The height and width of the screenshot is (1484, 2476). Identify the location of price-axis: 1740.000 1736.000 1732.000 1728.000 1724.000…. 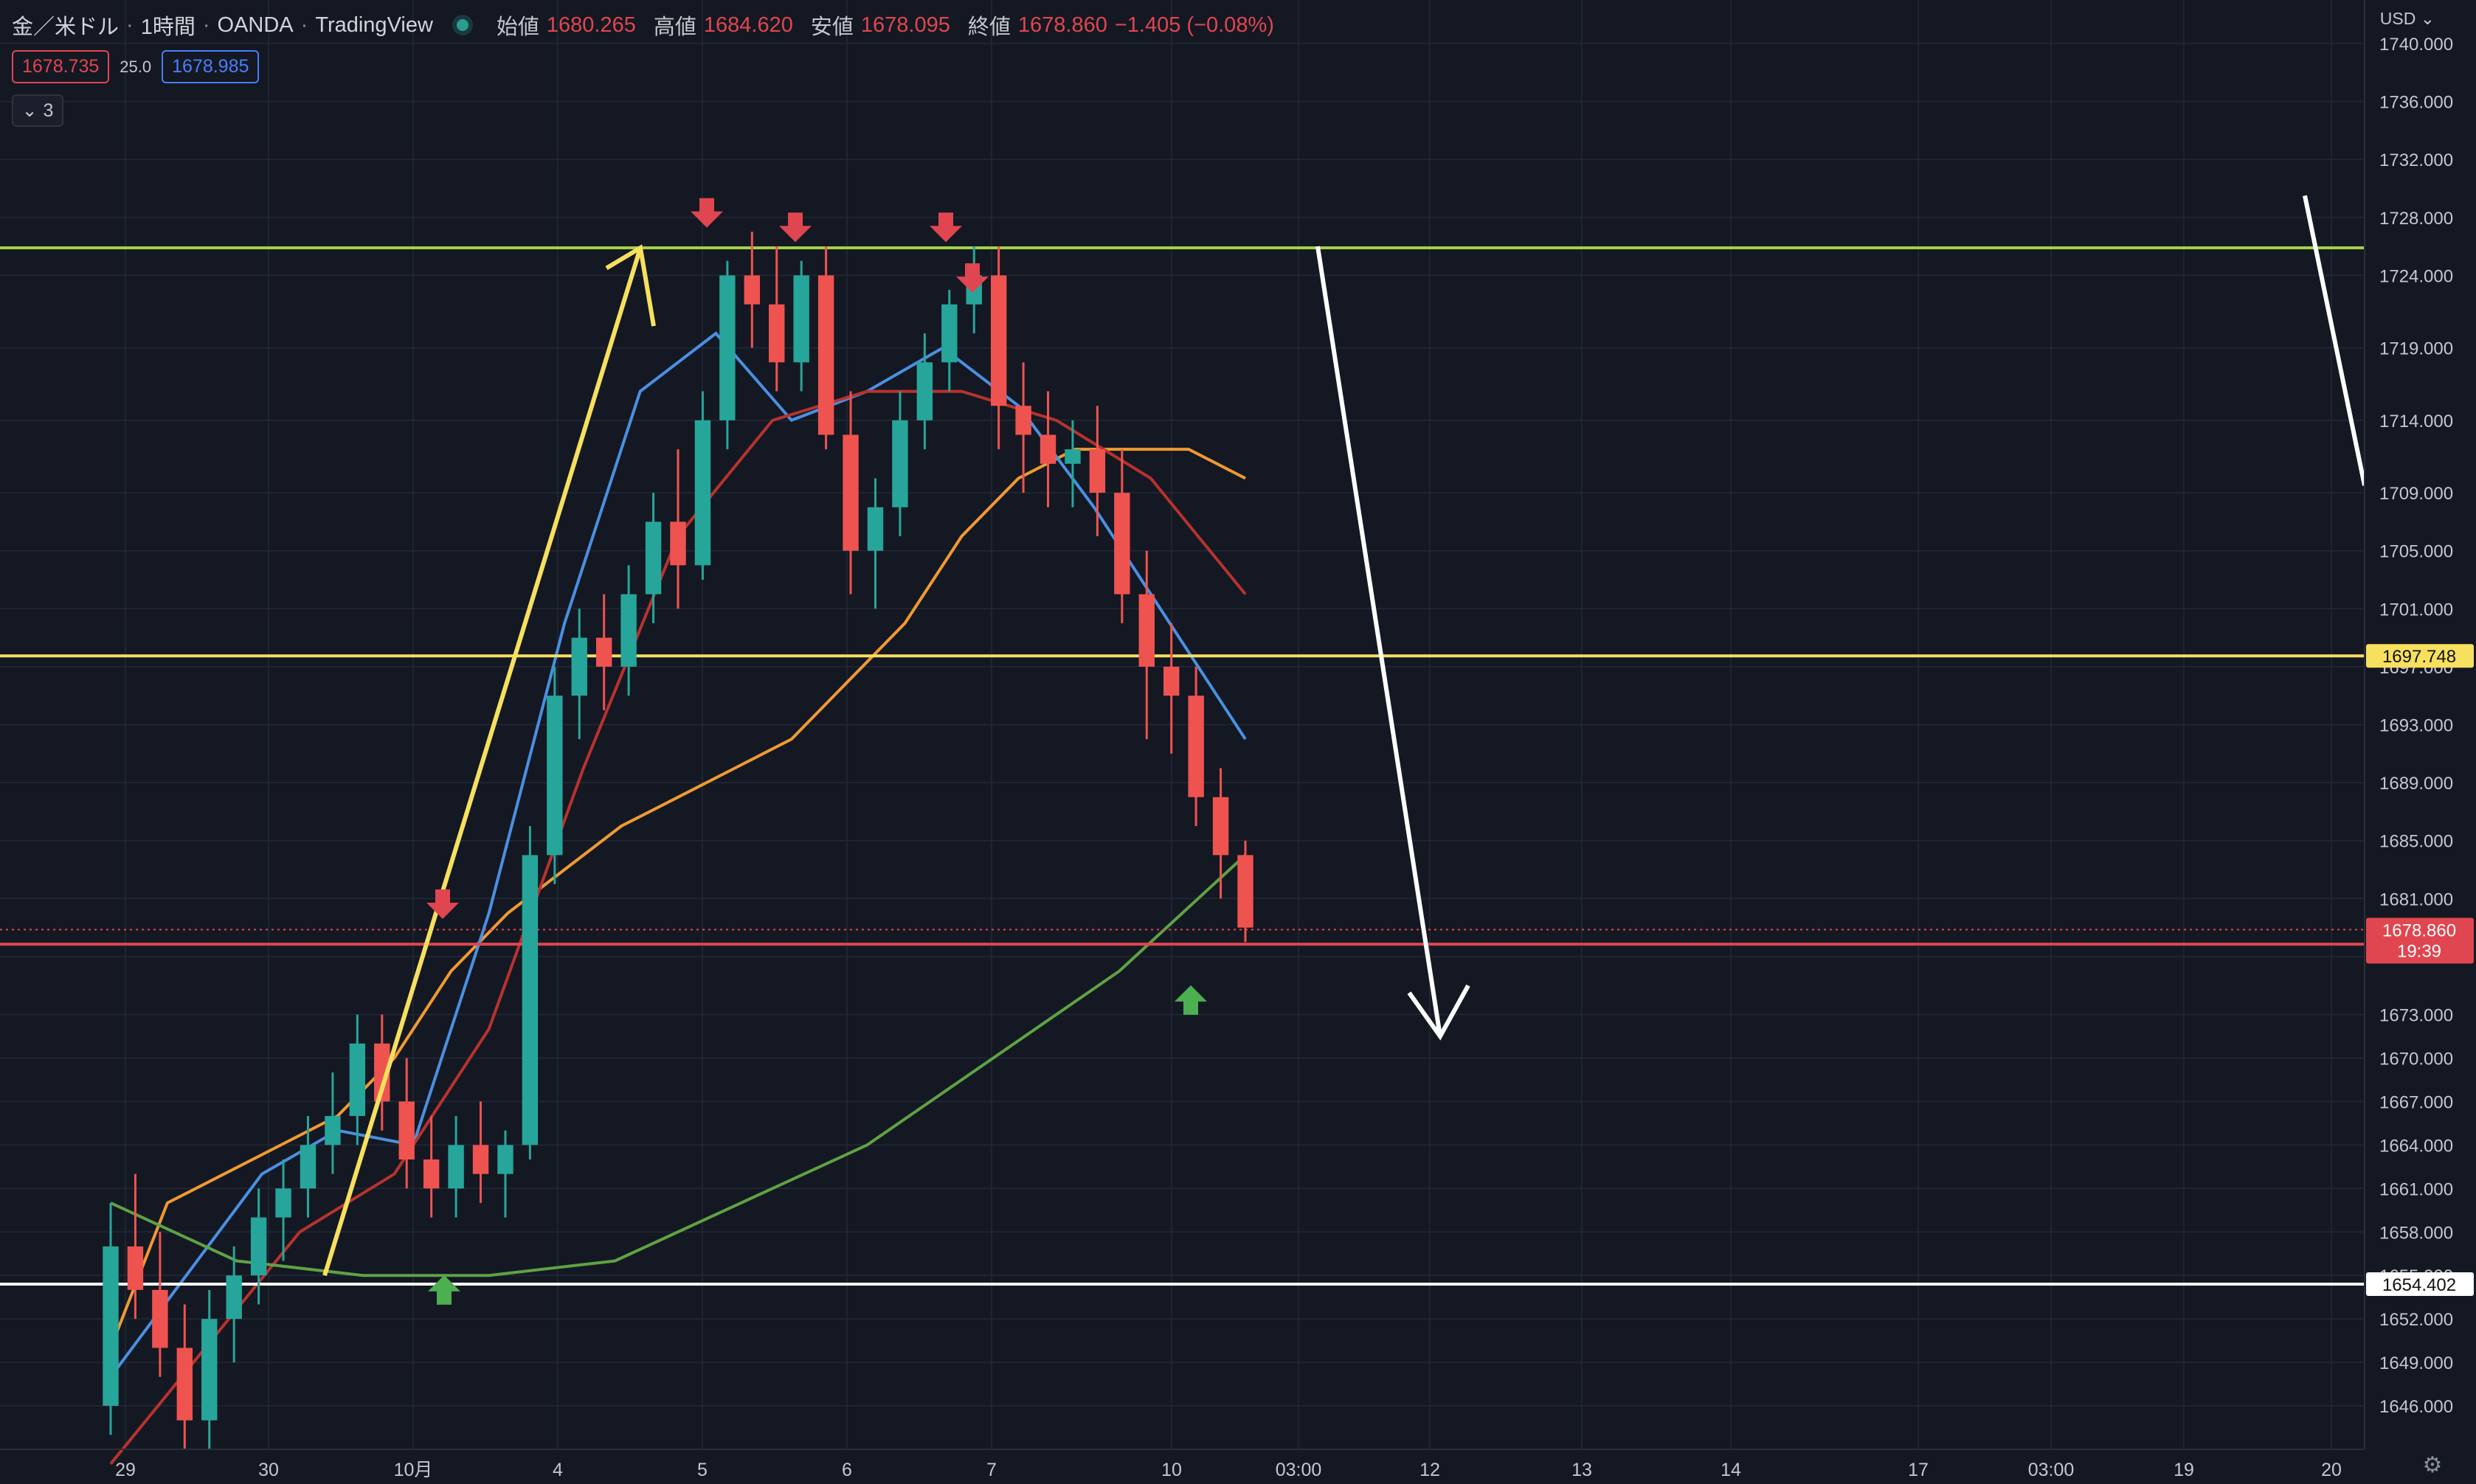
(2420, 742).